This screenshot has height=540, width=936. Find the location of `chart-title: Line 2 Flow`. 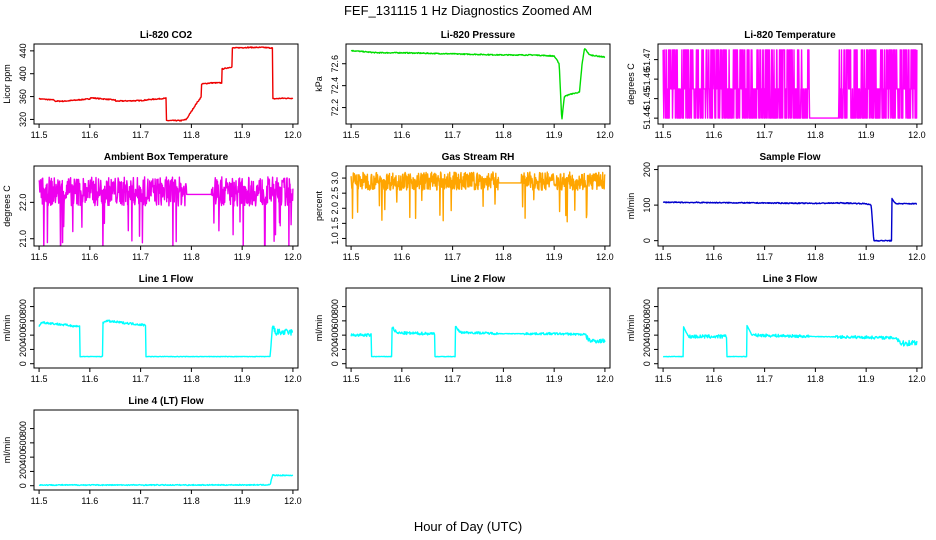

chart-title: Line 2 Flow is located at coordinates (478, 279).